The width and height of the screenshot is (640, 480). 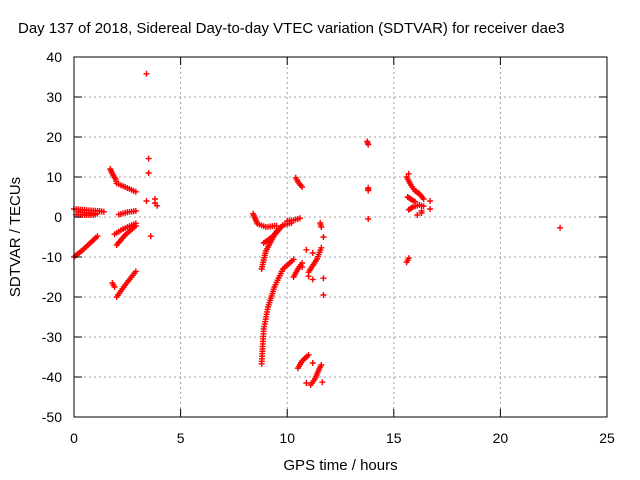 I want to click on x-tick-label: 10, so click(x=287, y=438).